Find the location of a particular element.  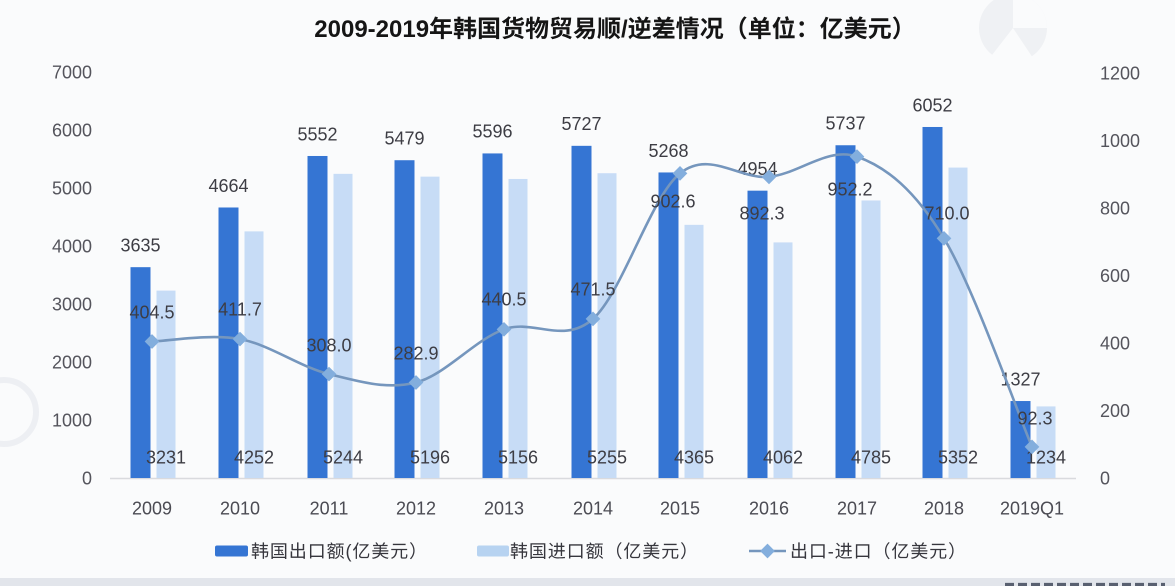

svg-text: 3231 is located at coordinates (166, 457).